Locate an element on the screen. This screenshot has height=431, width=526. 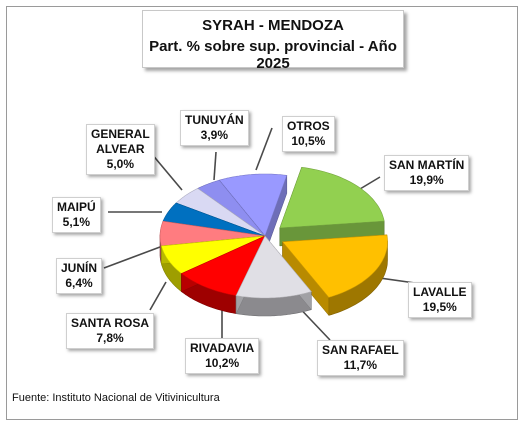
label-santa-rosa: SANTA ROSA 7,8% is located at coordinates (110, 331).